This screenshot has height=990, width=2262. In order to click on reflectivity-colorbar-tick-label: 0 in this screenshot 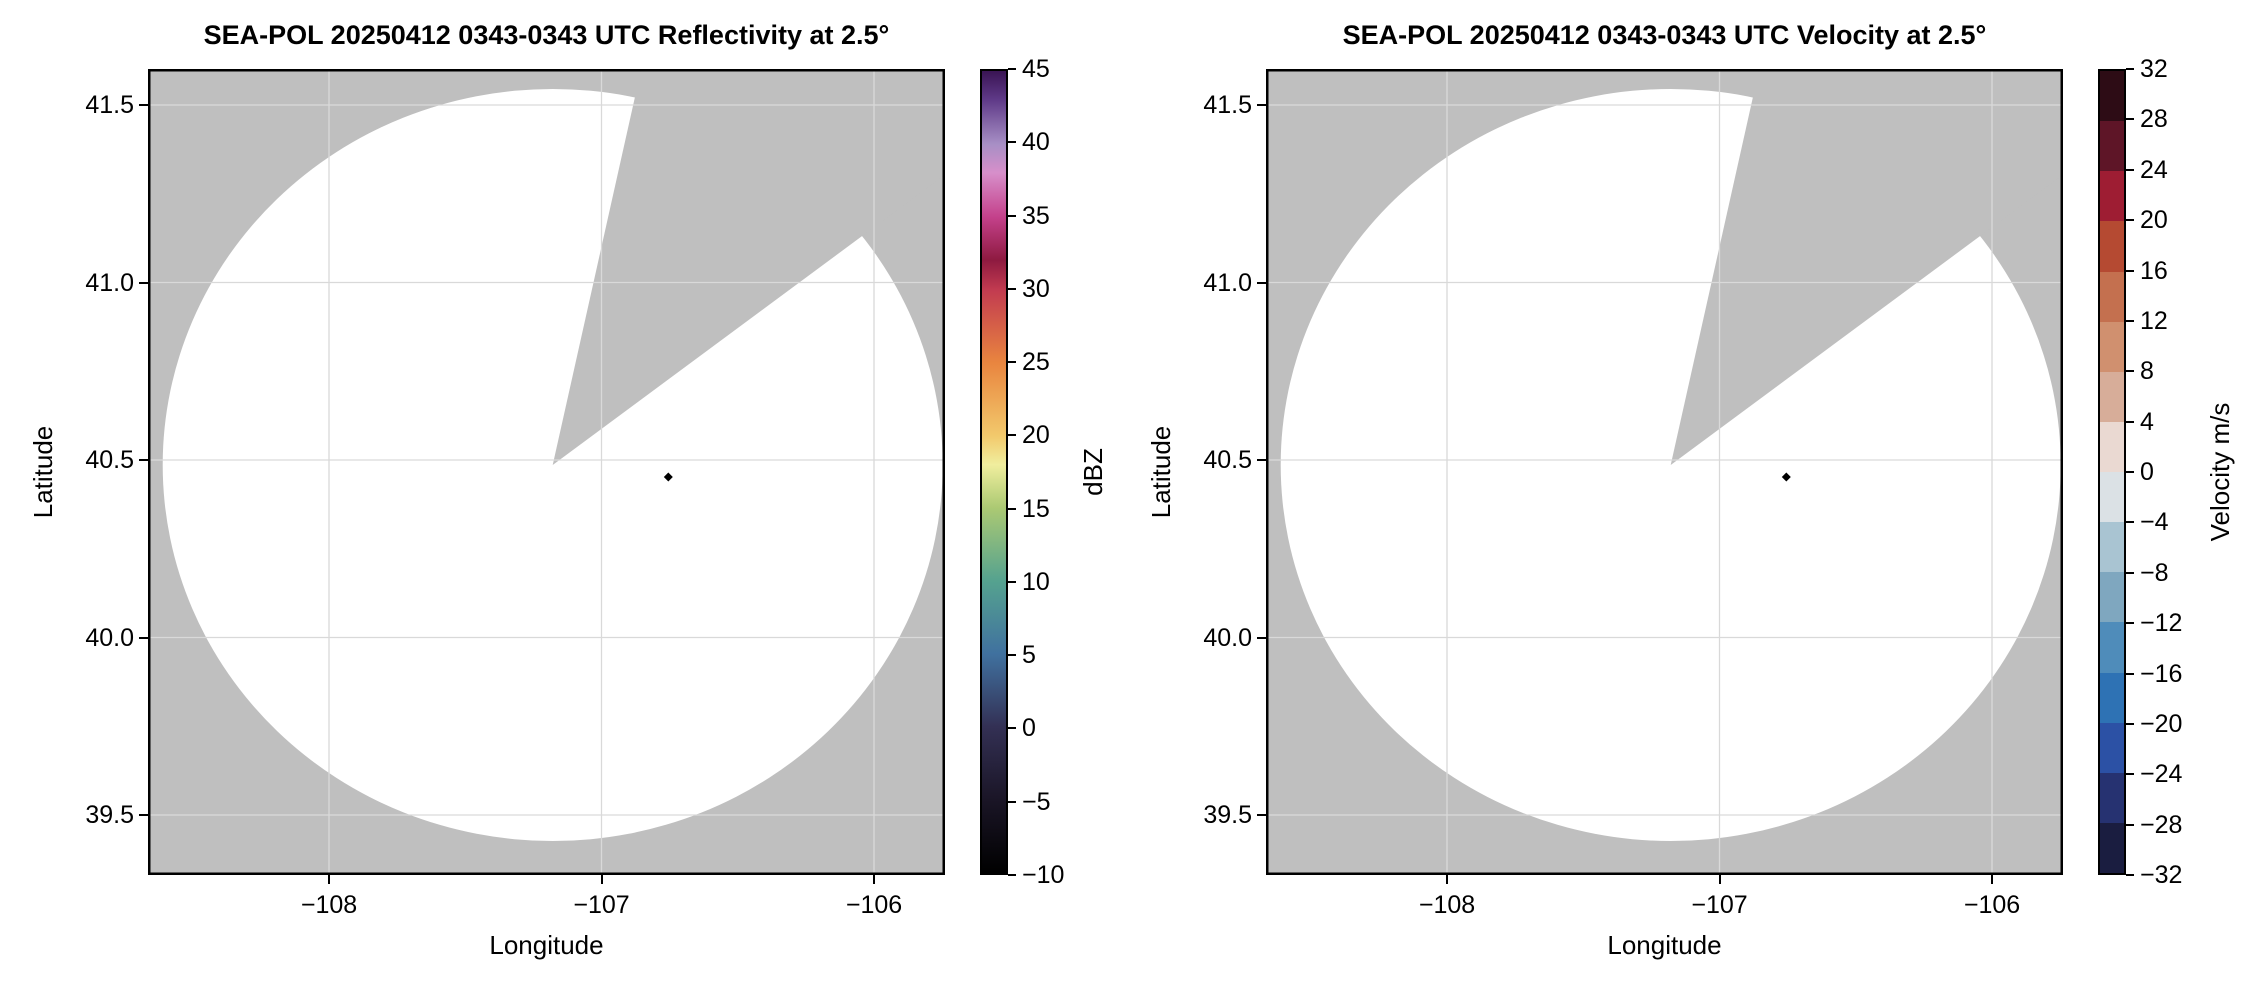, I will do `click(1029, 728)`.